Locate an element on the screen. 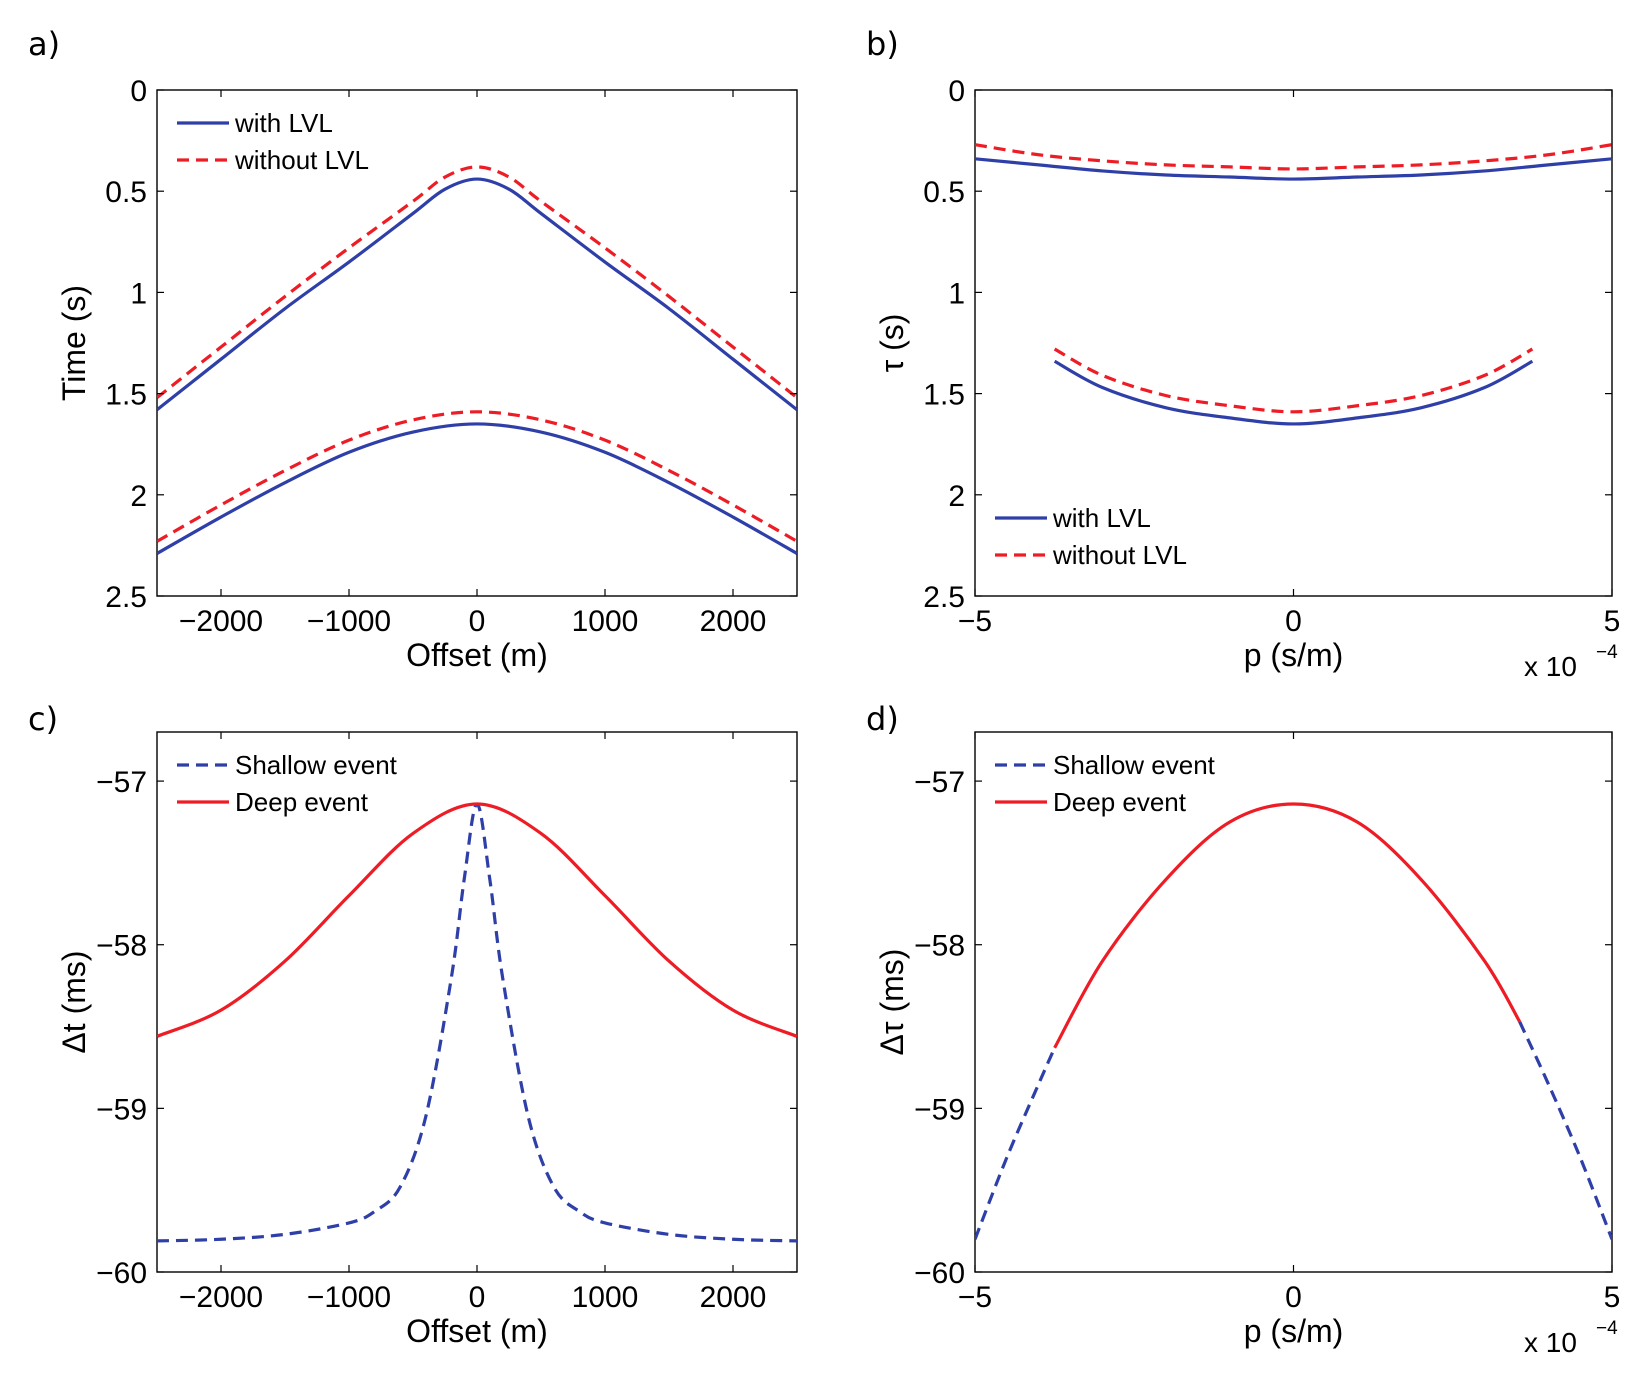  panel-label: a) is located at coordinates (44, 44).